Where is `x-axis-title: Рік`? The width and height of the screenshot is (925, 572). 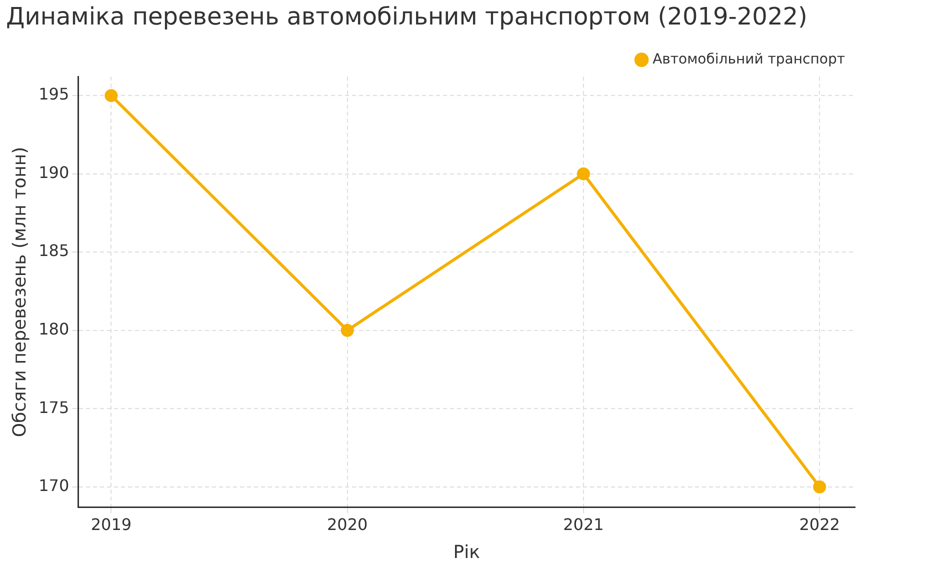 x-axis-title: Рік is located at coordinates (466, 552).